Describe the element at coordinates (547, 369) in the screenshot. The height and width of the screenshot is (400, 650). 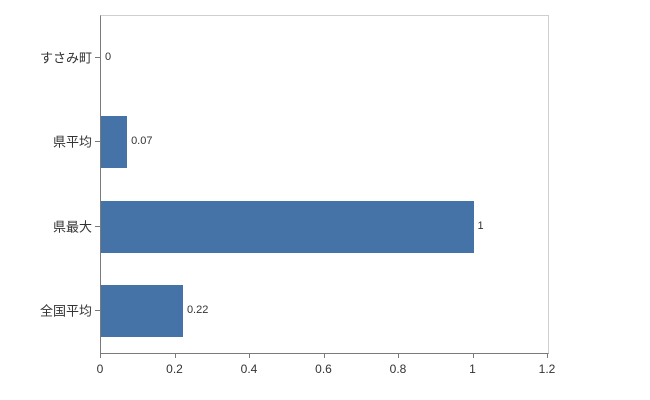
I see `x-axis-tick-label: 1.2` at that location.